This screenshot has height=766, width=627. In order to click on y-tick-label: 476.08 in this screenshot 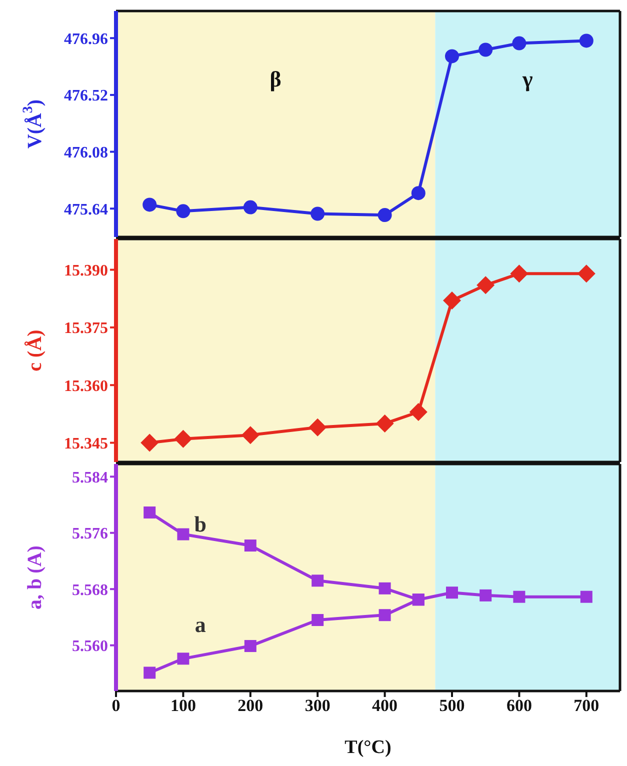, I will do `click(86, 153)`.